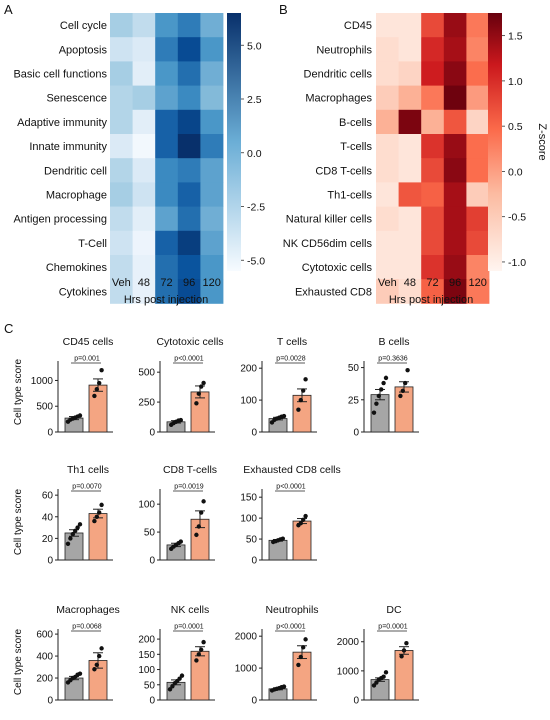 The height and width of the screenshot is (720, 550). I want to click on row-label-9: Antigen processing, so click(60, 220).